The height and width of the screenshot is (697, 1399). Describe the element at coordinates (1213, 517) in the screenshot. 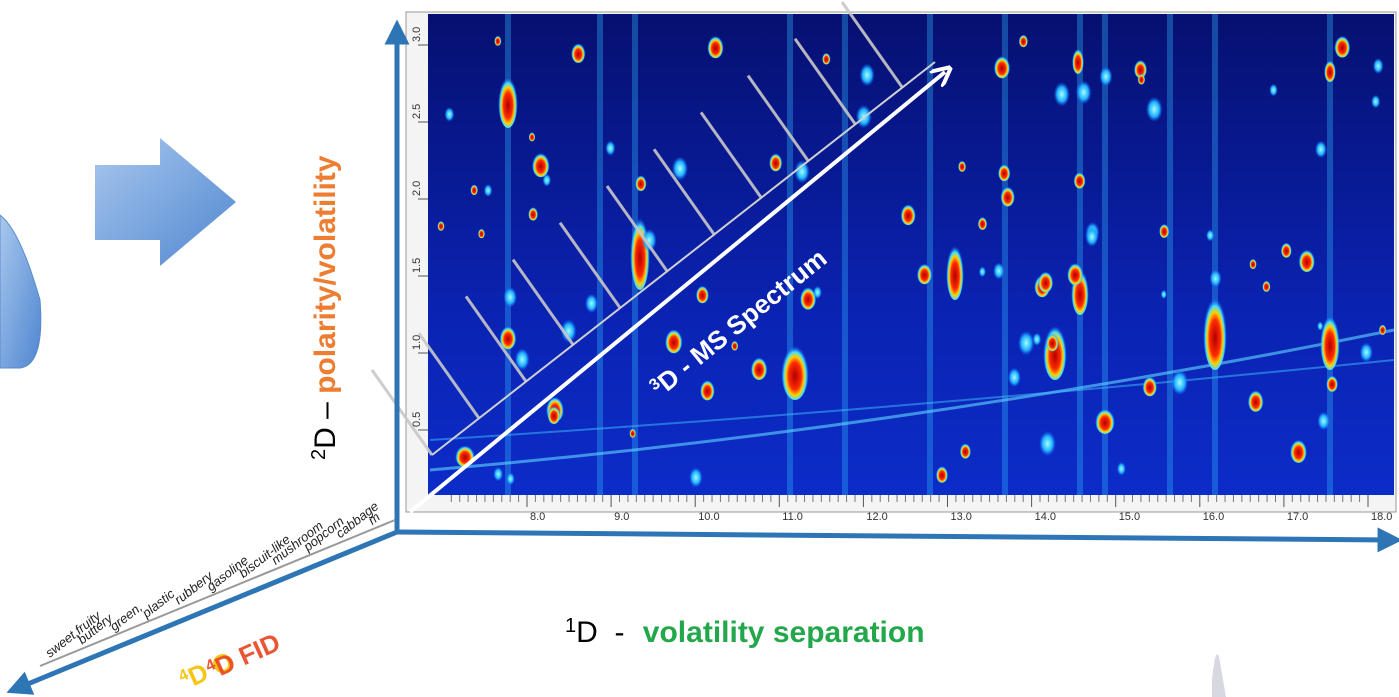

I see `x-tick-label: 16.0` at that location.